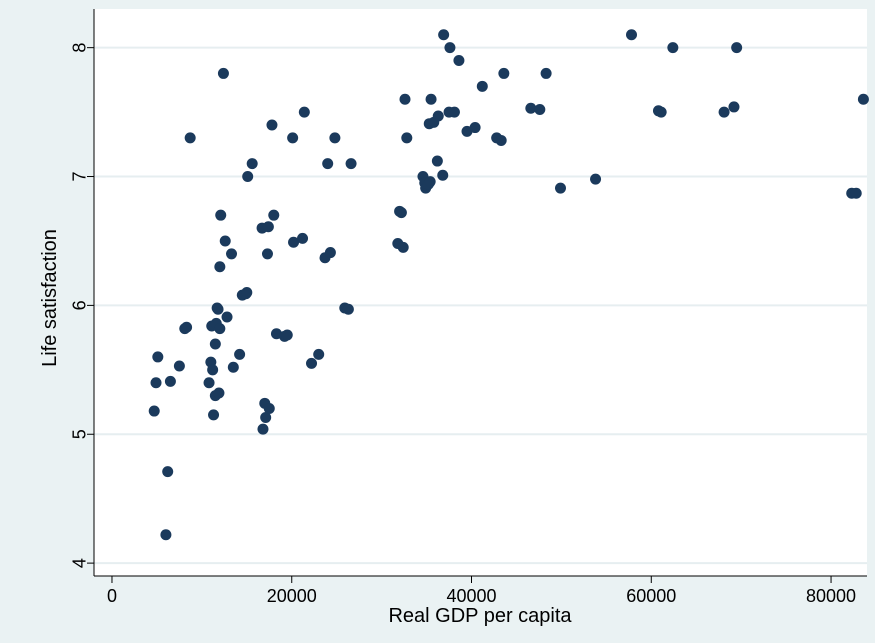 The image size is (875, 643). Describe the element at coordinates (79, 305) in the screenshot. I see `y-tick-label: 6` at that location.